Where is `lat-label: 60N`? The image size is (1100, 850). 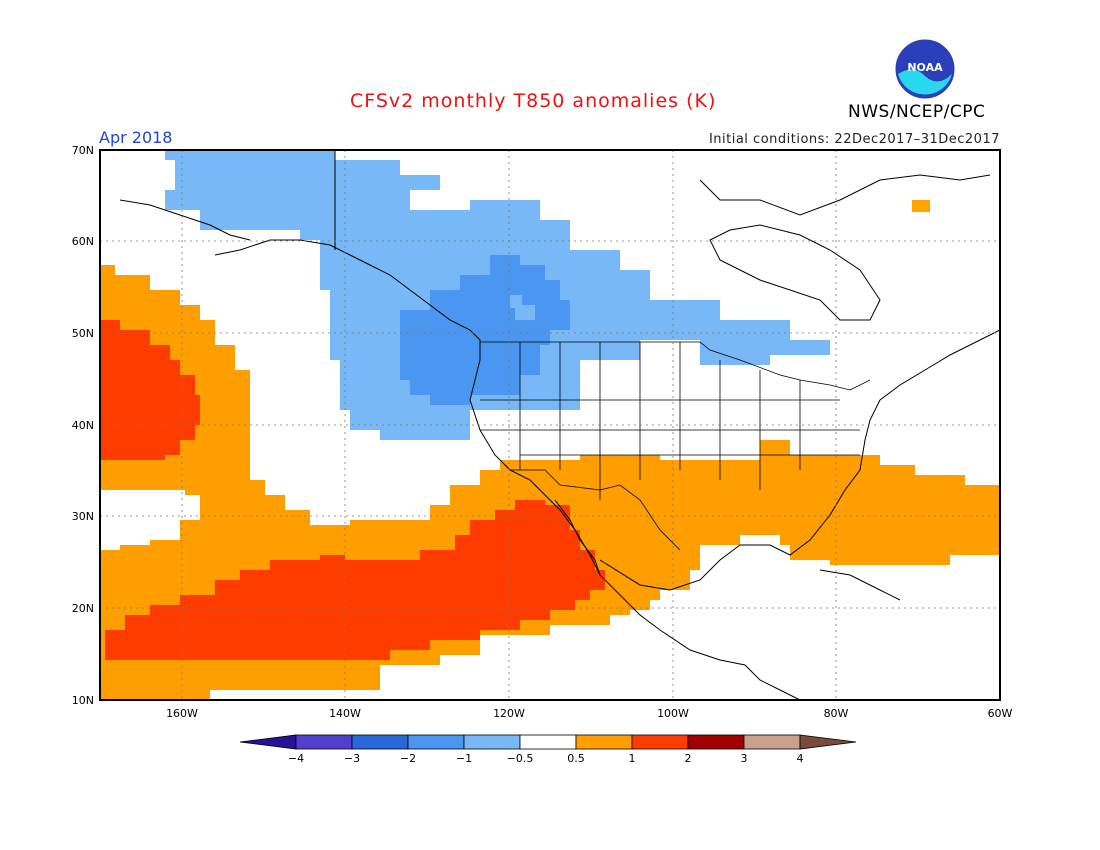
lat-label: 60N is located at coordinates (83, 241).